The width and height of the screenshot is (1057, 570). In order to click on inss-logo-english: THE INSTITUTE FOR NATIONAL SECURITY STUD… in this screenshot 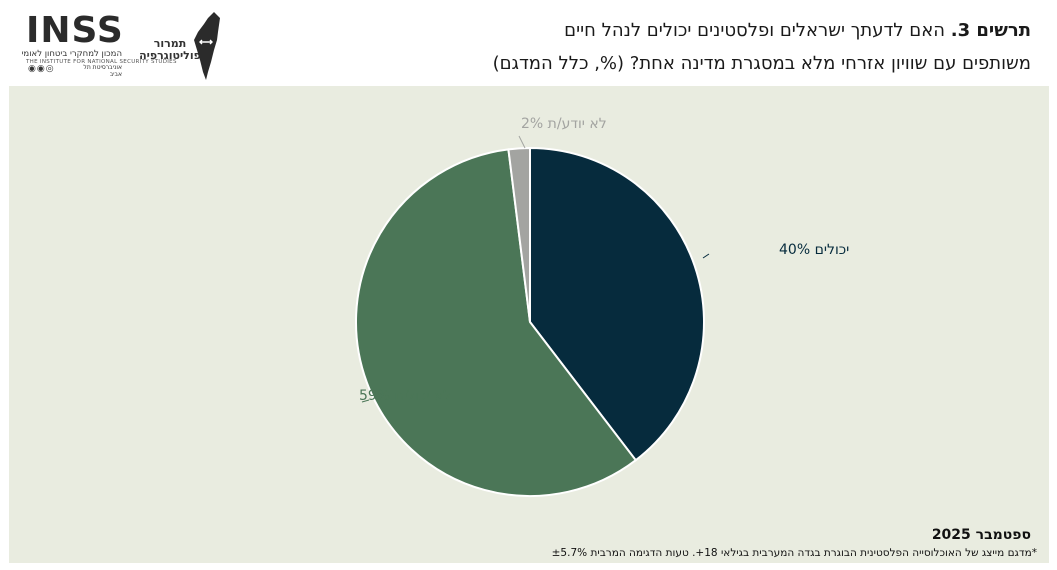, I will do `click(101, 62)`.